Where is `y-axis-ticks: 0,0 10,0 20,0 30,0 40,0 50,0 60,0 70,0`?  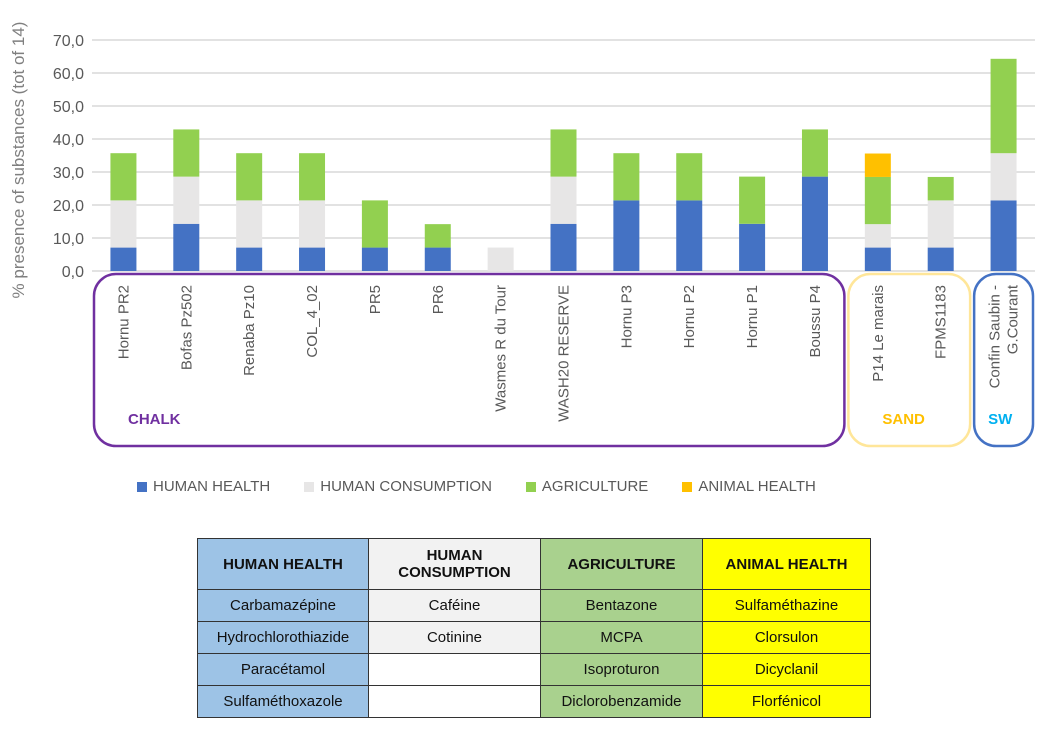 y-axis-ticks: 0,0 10,0 20,0 30,0 40,0 50,0 60,0 70,0 is located at coordinates (68, 157).